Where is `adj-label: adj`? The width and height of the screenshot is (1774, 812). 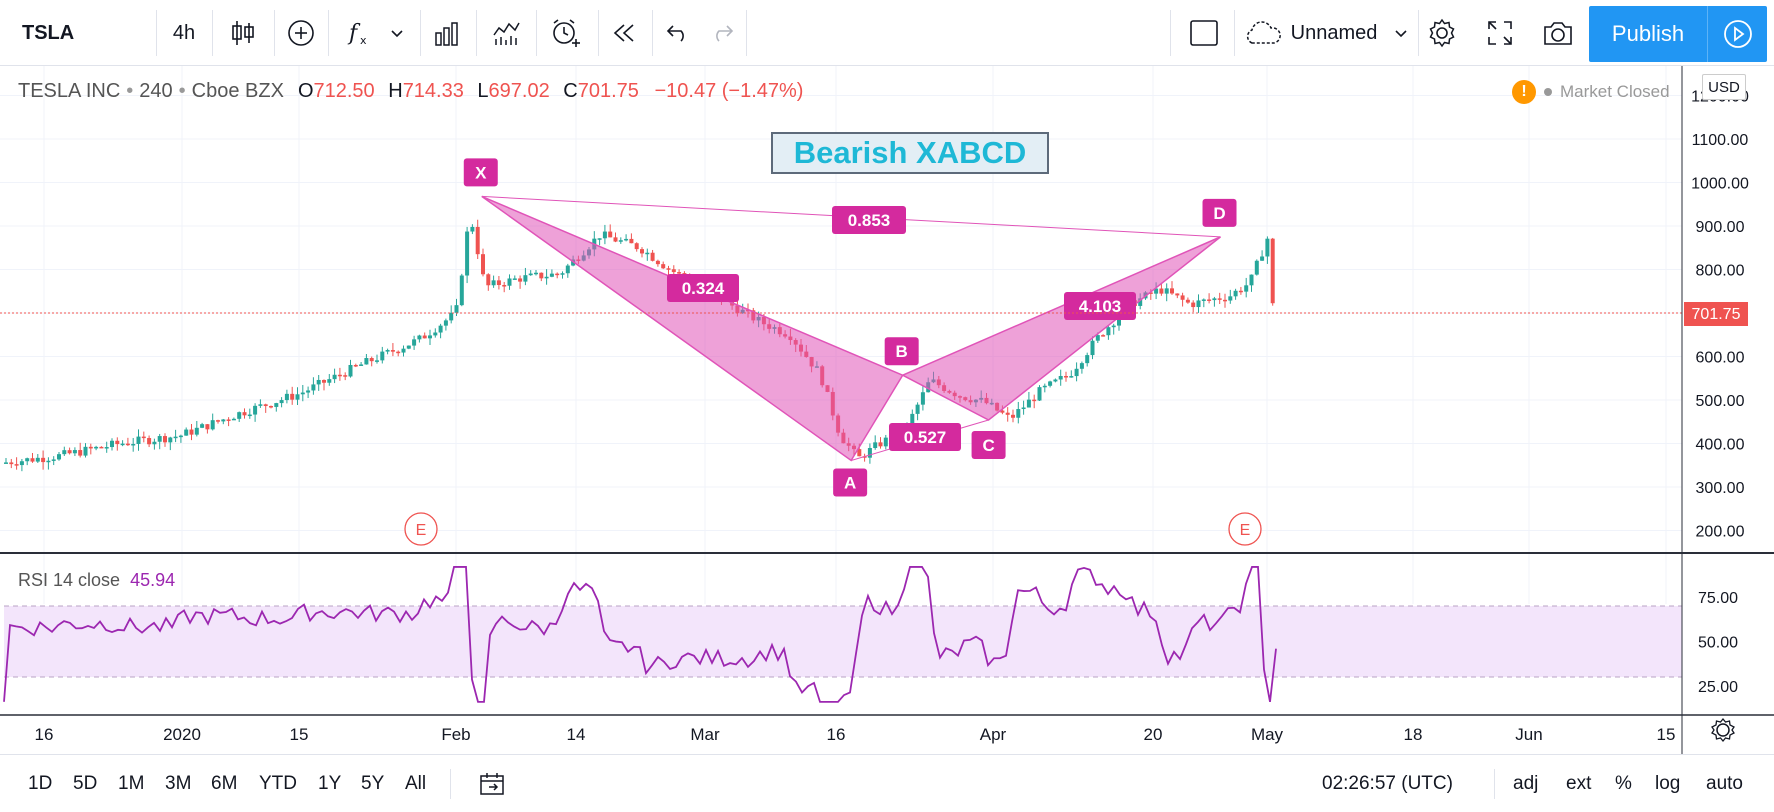
adj-label: adj is located at coordinates (1526, 783).